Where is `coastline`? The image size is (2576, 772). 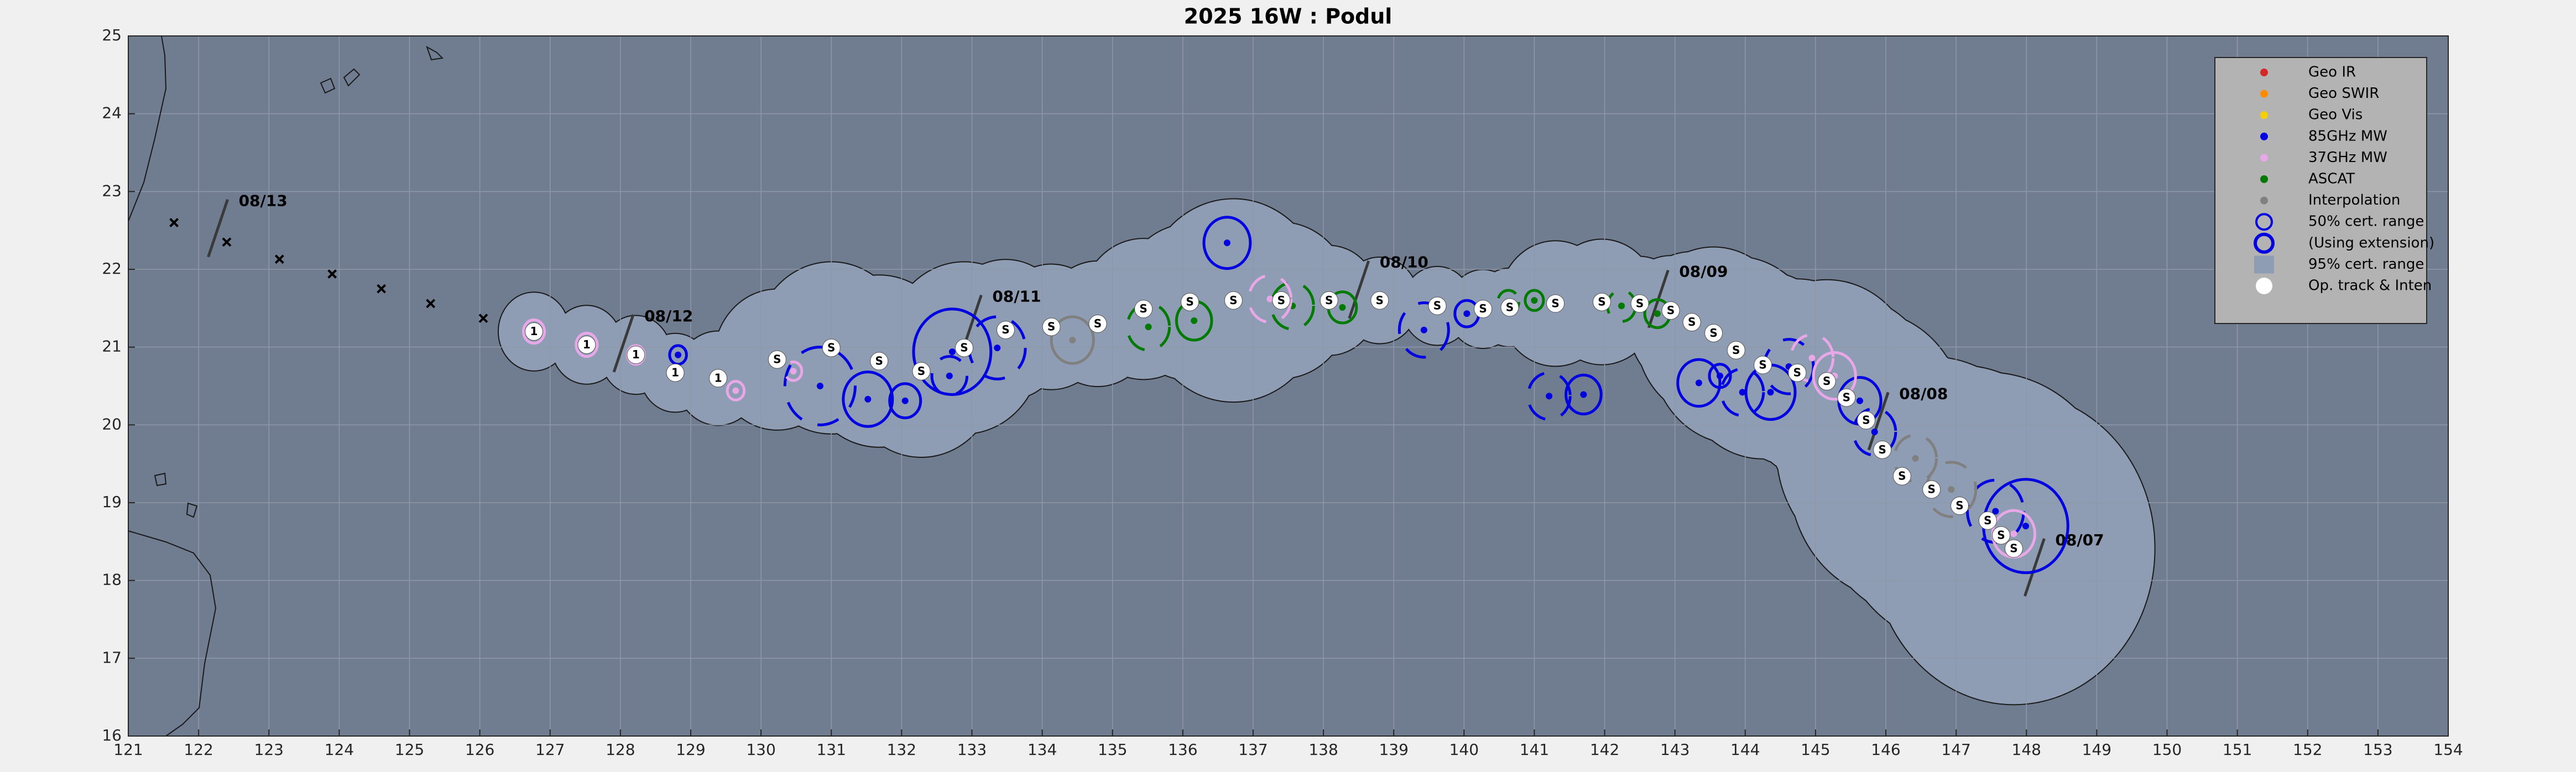
coastline is located at coordinates (286, 386).